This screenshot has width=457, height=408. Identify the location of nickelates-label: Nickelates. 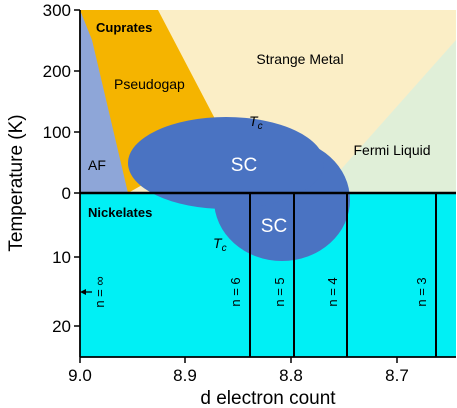
(120, 212).